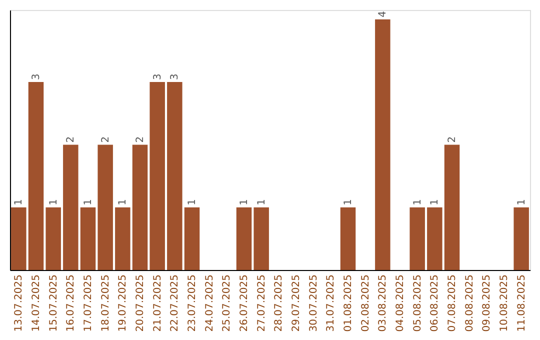  Describe the element at coordinates (106, 303) in the screenshot. I see `x-tick-label: 18.07.2025` at that location.